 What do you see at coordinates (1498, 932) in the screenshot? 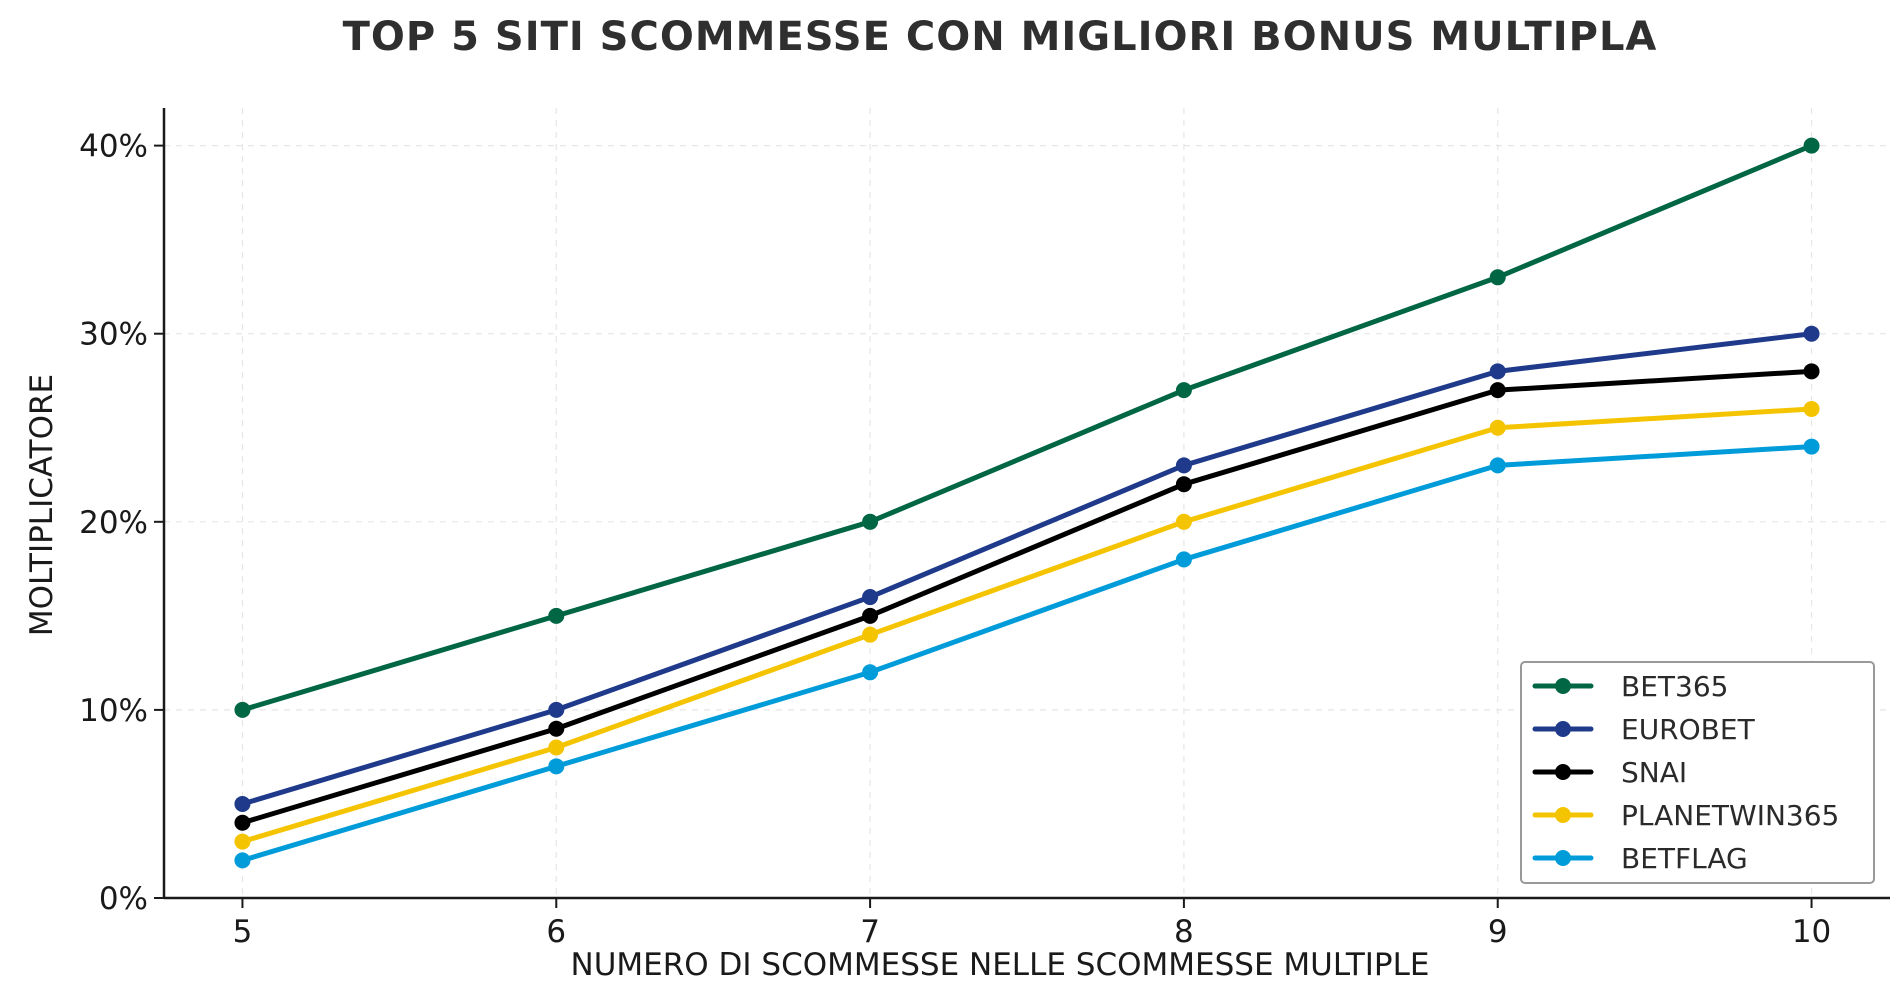
I see `x-tick-label: 9` at bounding box center [1498, 932].